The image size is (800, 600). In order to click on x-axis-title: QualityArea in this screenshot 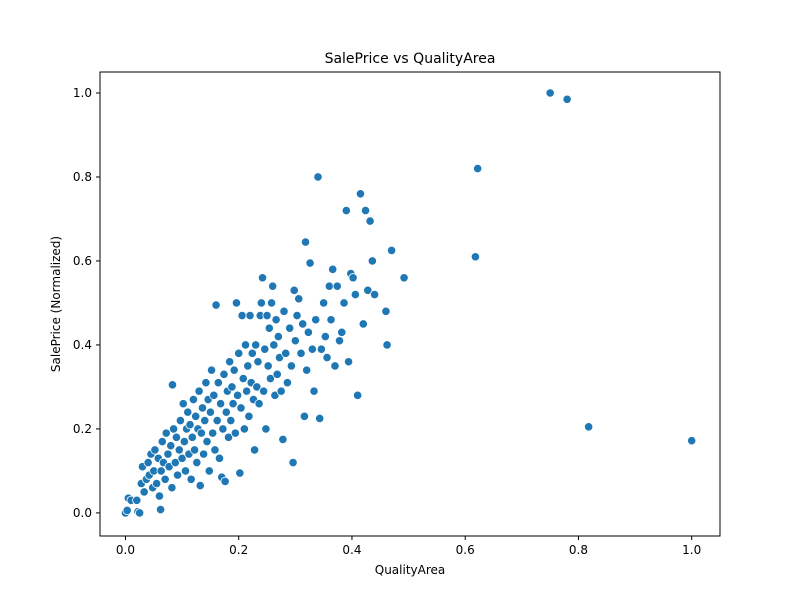, I will do `click(410, 570)`.